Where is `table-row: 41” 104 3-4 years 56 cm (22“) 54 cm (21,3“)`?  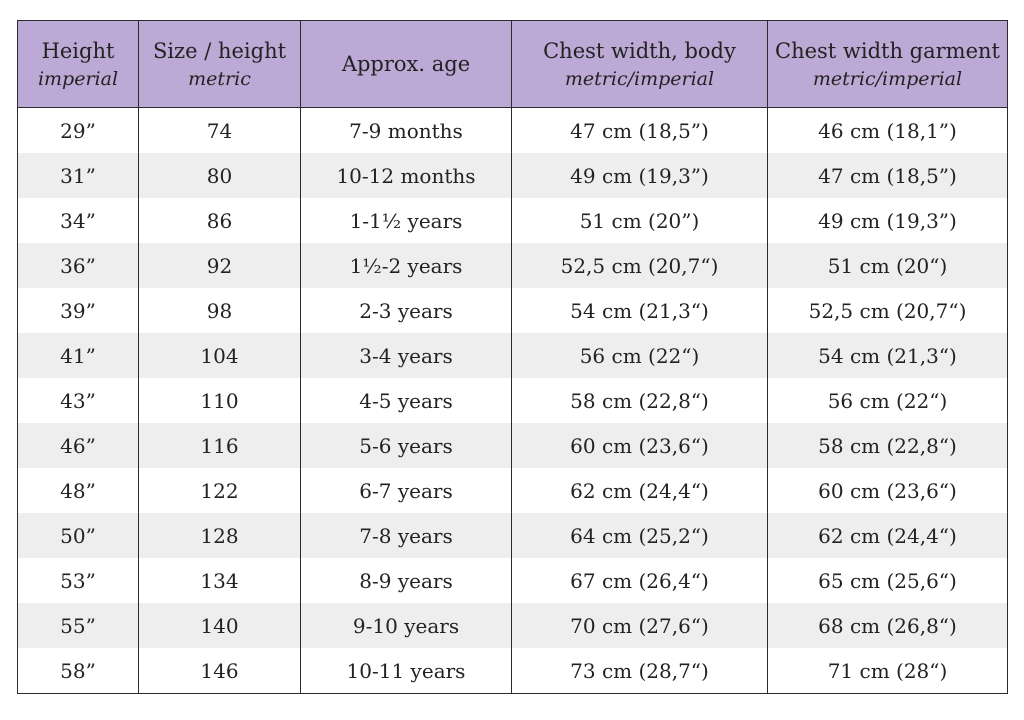
table-row: 41” 104 3-4 years 56 cm (22“) 54 cm (21,3“) is located at coordinates (512, 355).